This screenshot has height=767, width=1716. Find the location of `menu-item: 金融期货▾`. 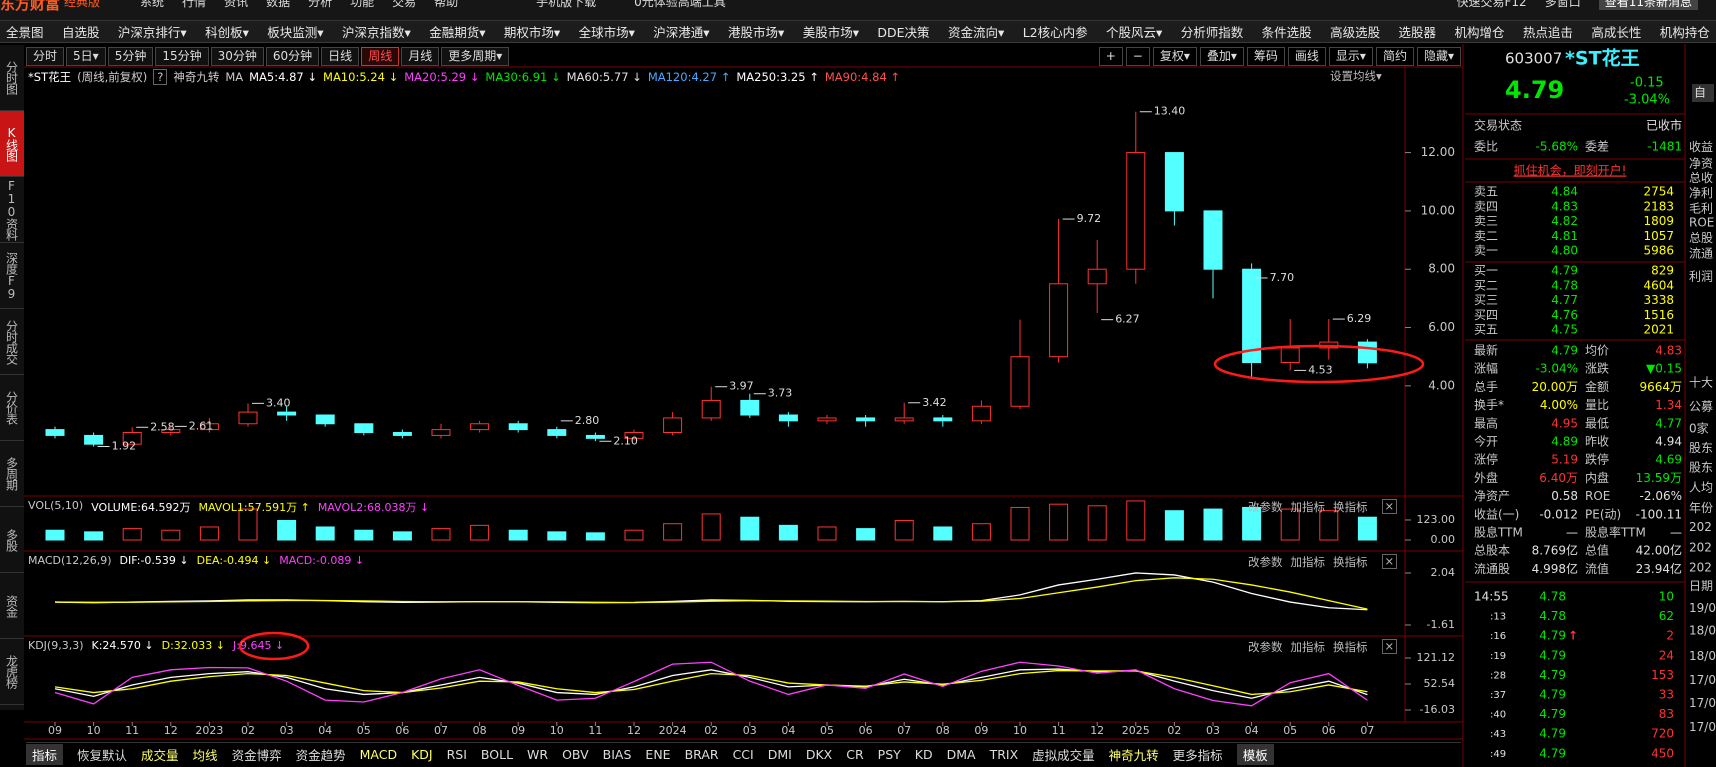

menu-item: 金融期货▾ is located at coordinates (457, 32).